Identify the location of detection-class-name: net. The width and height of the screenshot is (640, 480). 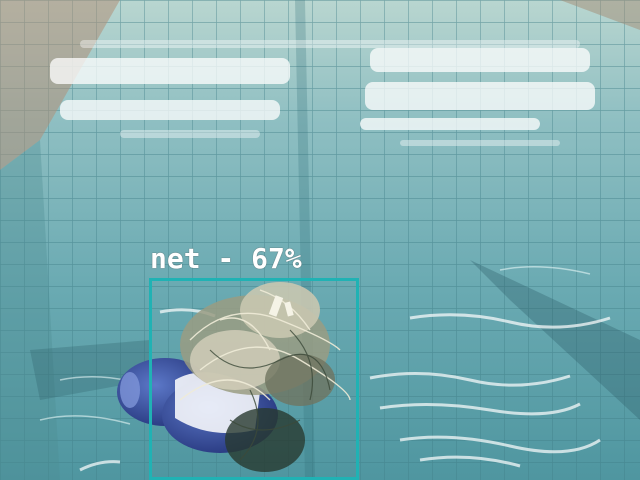
(175, 258).